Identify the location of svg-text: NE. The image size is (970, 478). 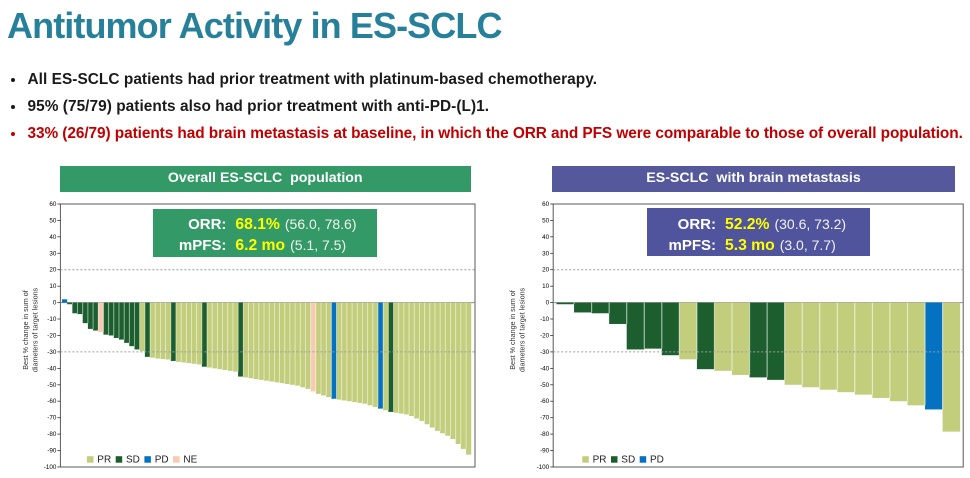
(190, 460).